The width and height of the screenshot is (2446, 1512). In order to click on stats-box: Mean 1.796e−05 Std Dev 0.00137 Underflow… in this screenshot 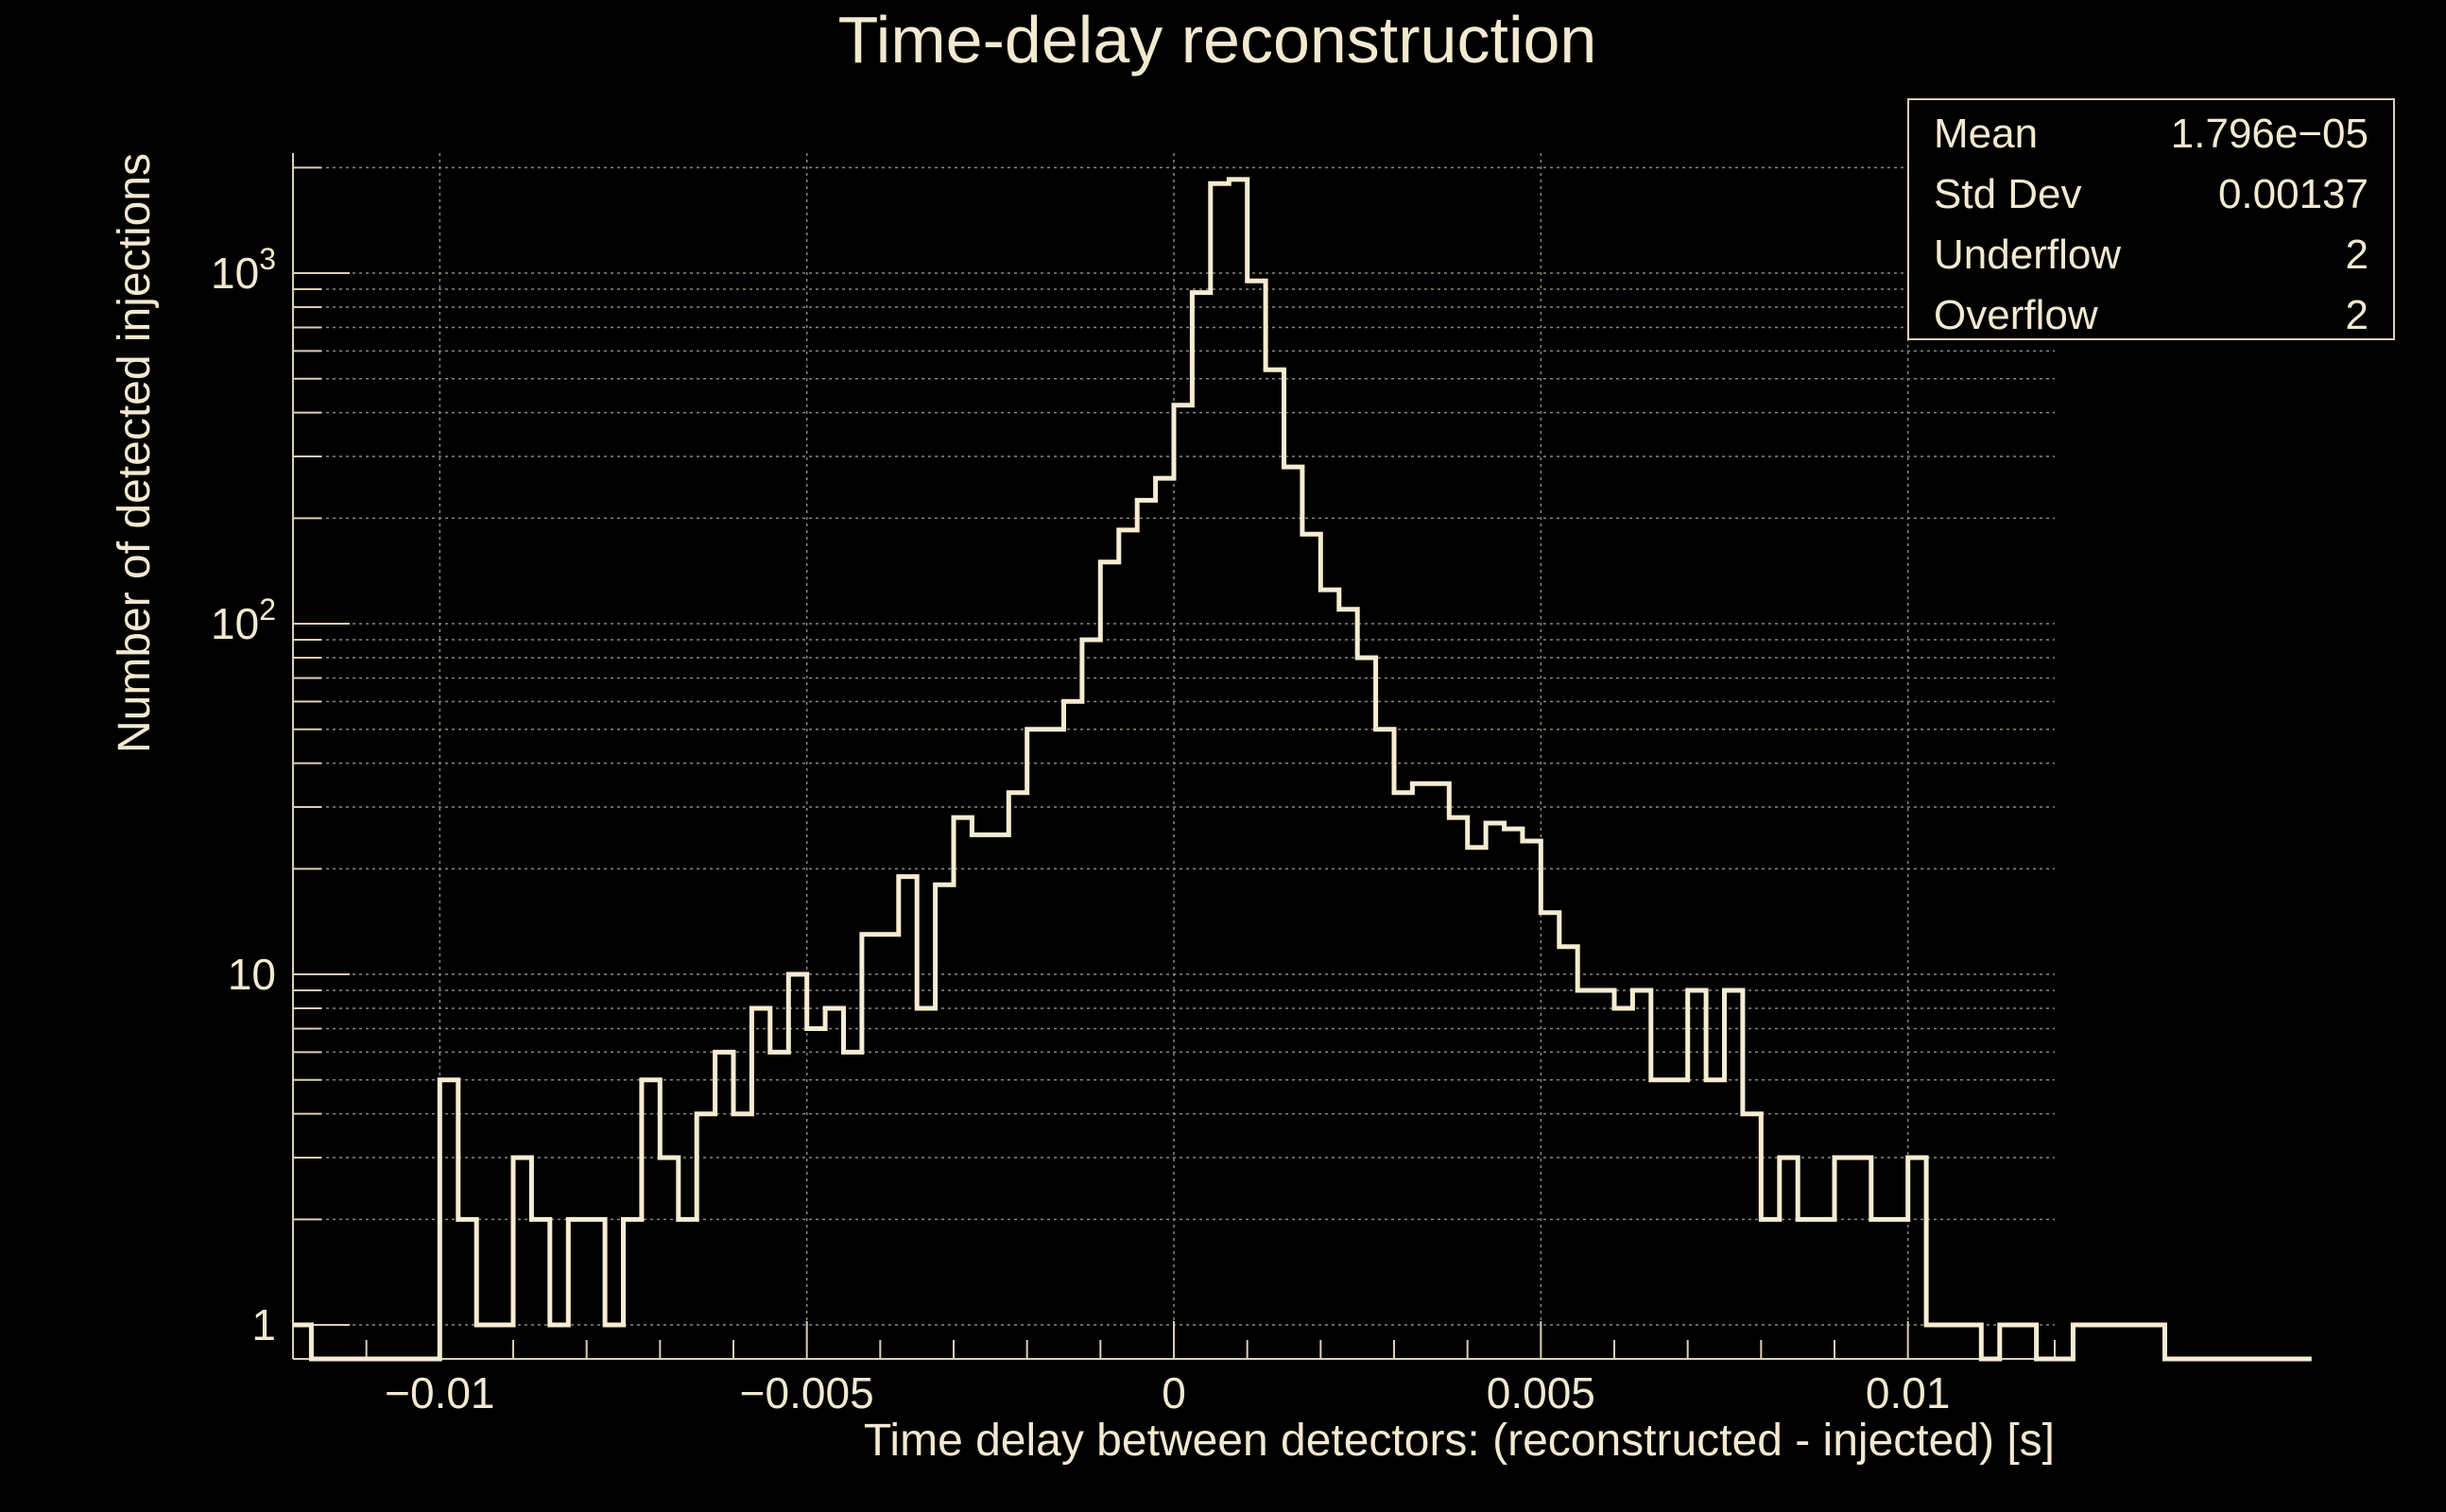, I will do `click(2151, 219)`.